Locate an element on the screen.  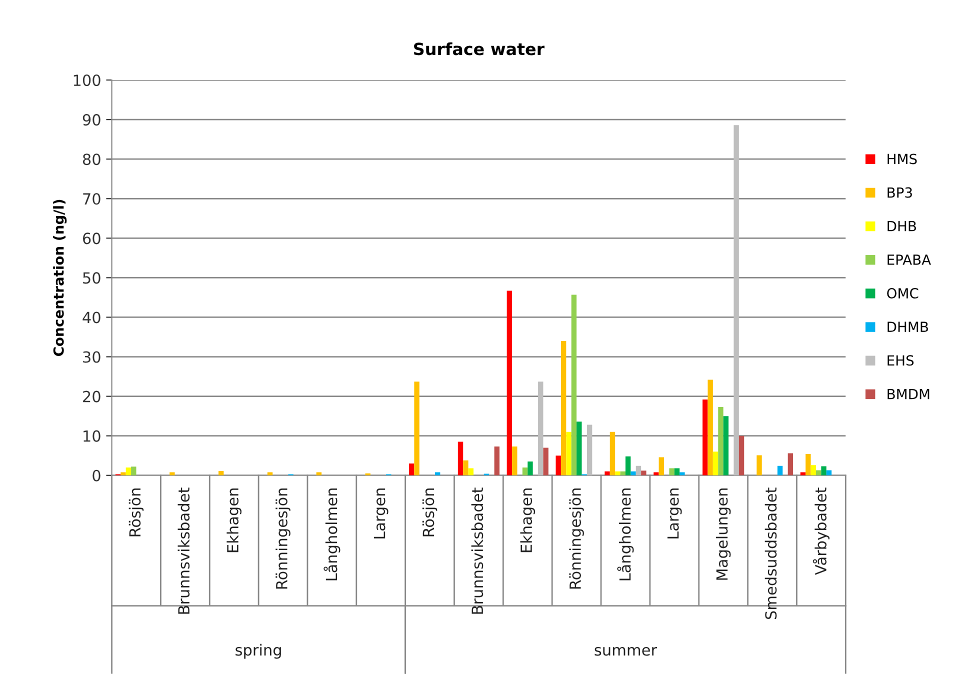
y-tick-label: 90 is located at coordinates (91, 120).